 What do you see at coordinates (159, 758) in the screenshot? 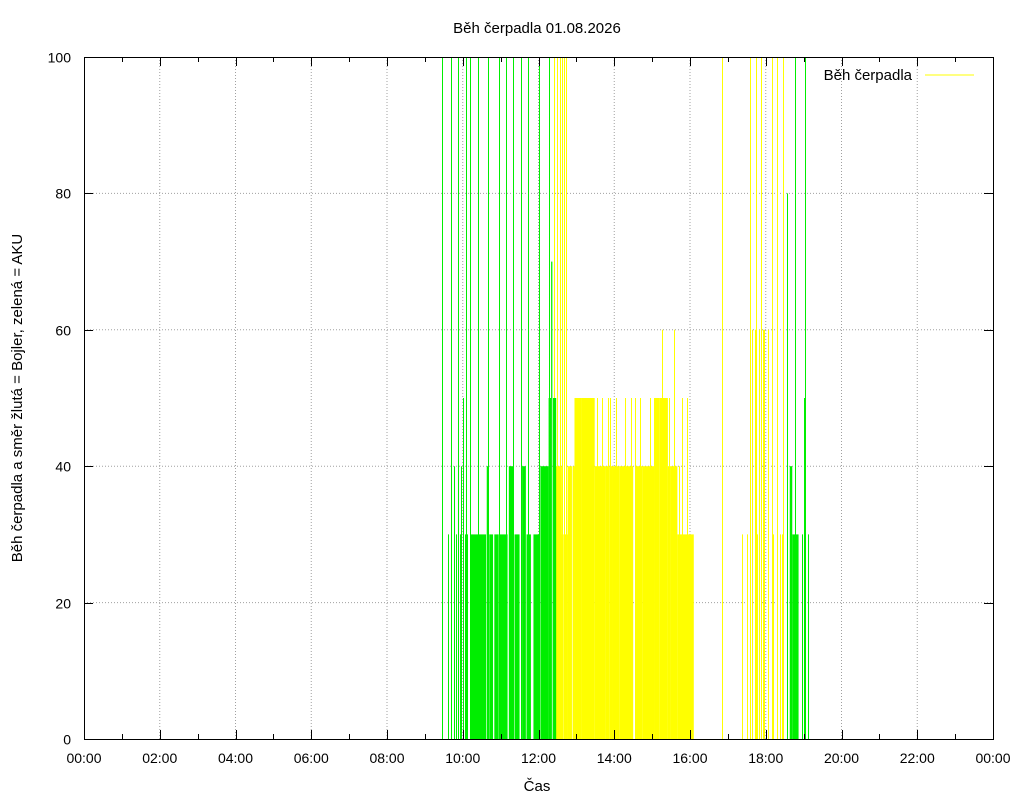
I see `x-tick-label: 02:00` at bounding box center [159, 758].